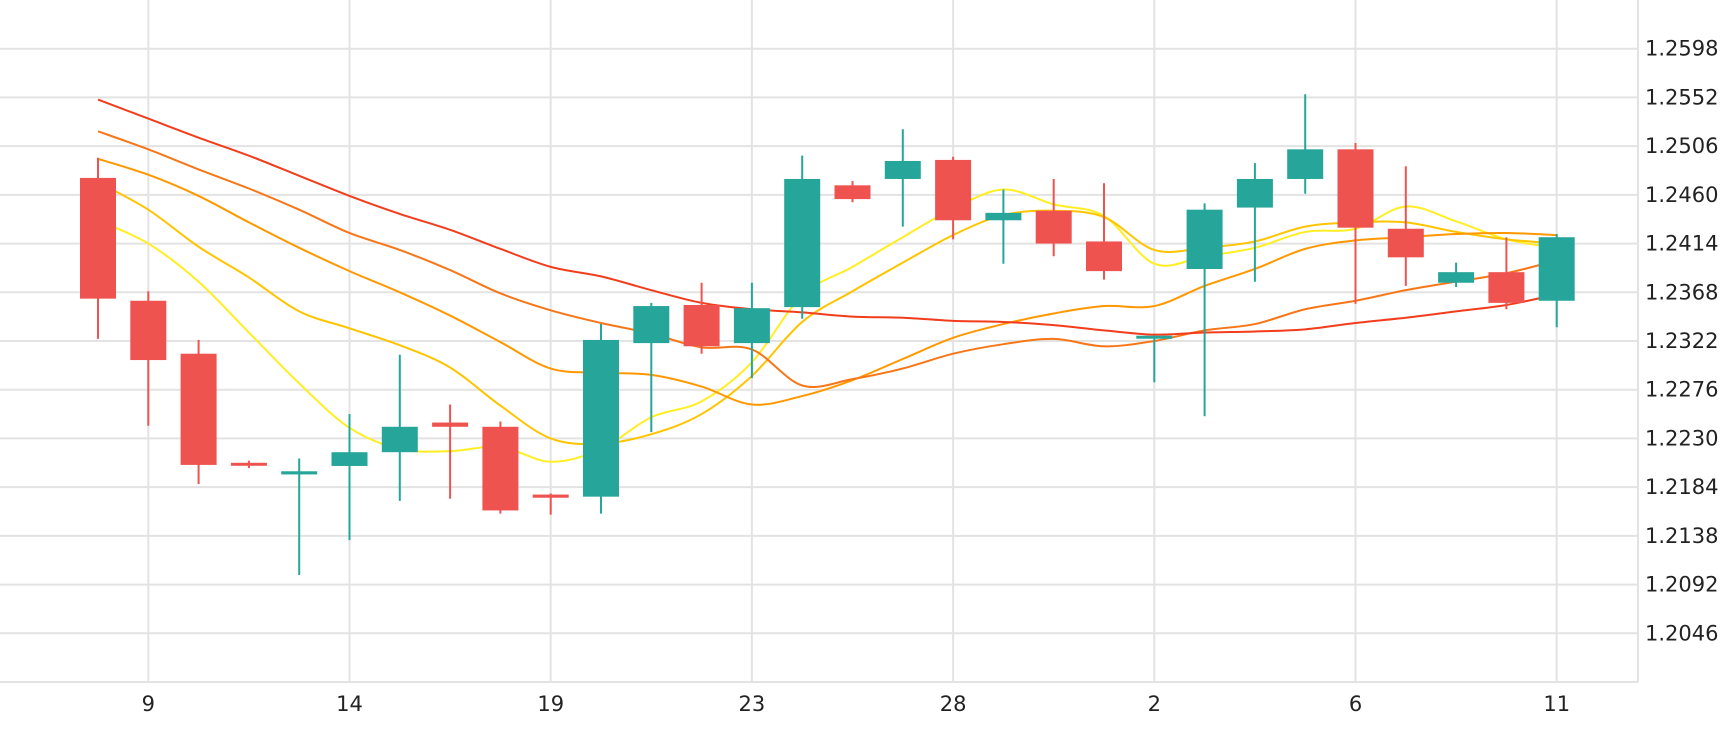 Image resolution: width=1730 pixels, height=730 pixels. I want to click on y-tick-label: 1.2322, so click(1681, 341).